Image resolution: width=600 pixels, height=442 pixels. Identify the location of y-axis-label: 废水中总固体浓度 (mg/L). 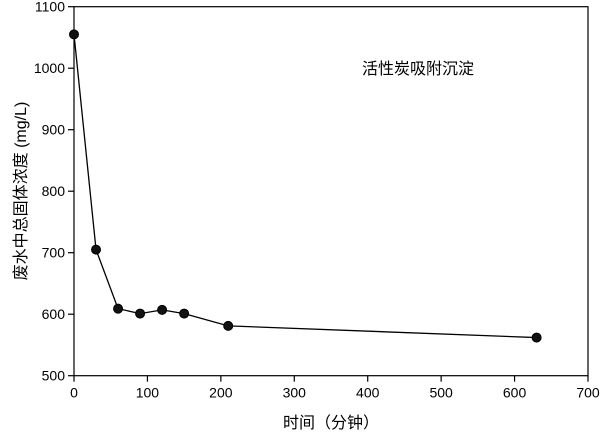
(21, 191).